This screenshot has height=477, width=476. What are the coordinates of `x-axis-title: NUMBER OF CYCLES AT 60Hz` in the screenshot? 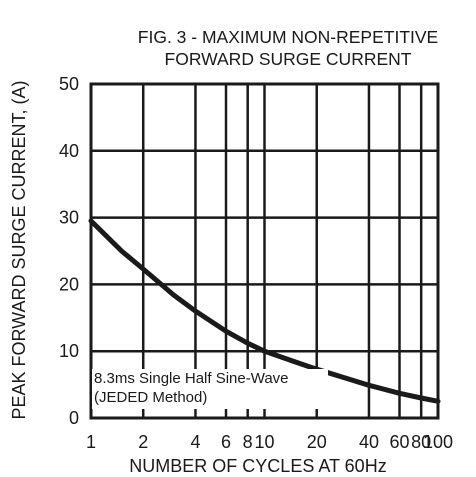 It's located at (257, 466).